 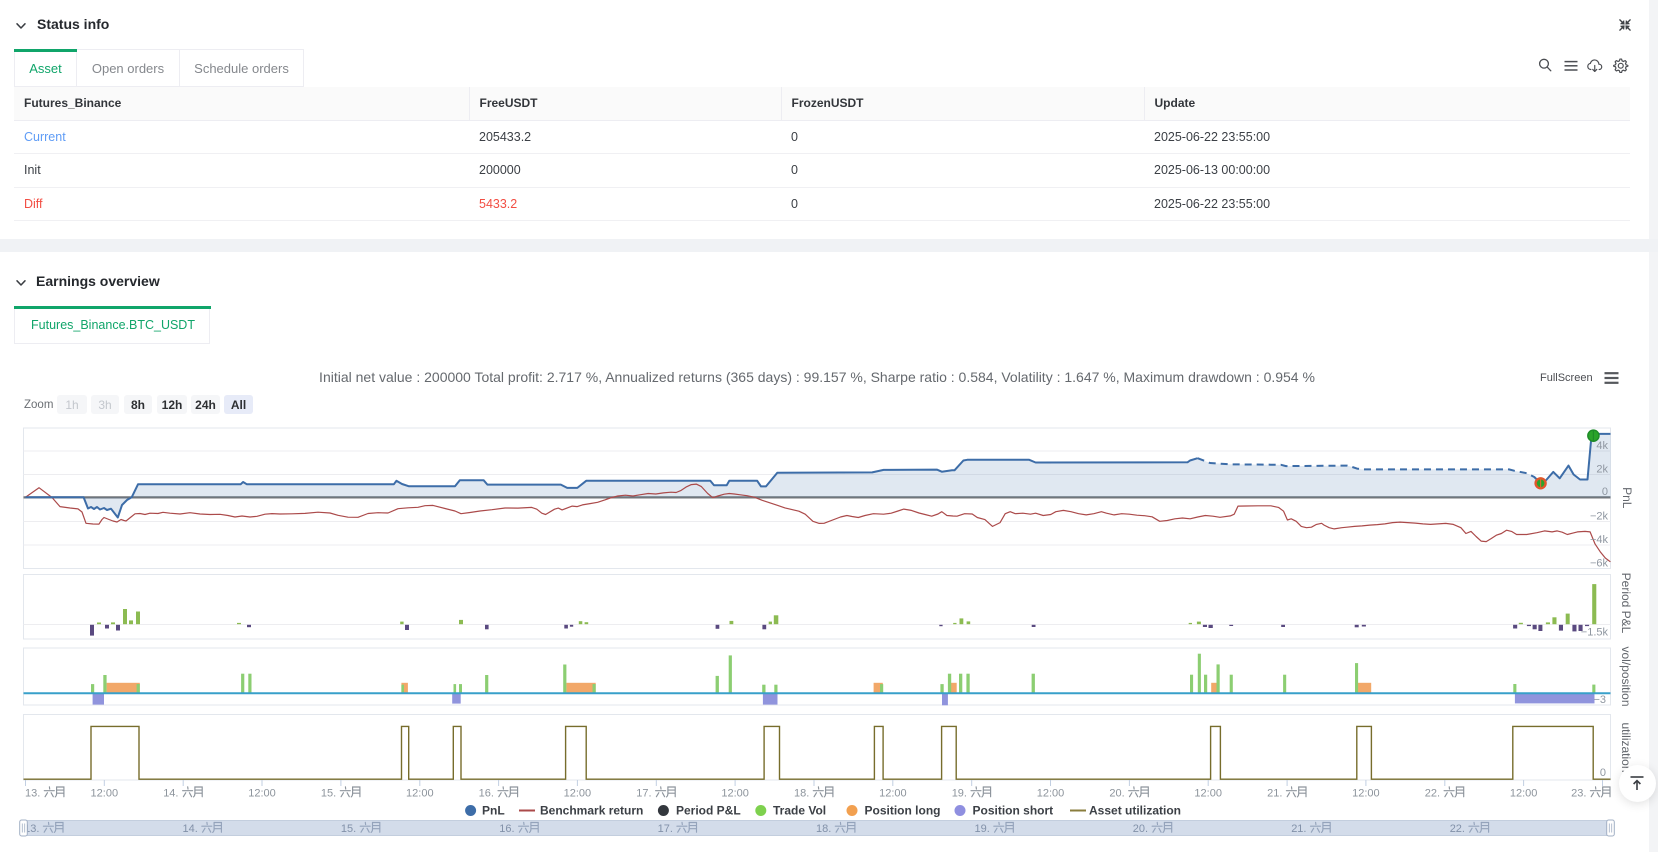 I want to click on svg-text: −1.5k, so click(x=1595, y=633).